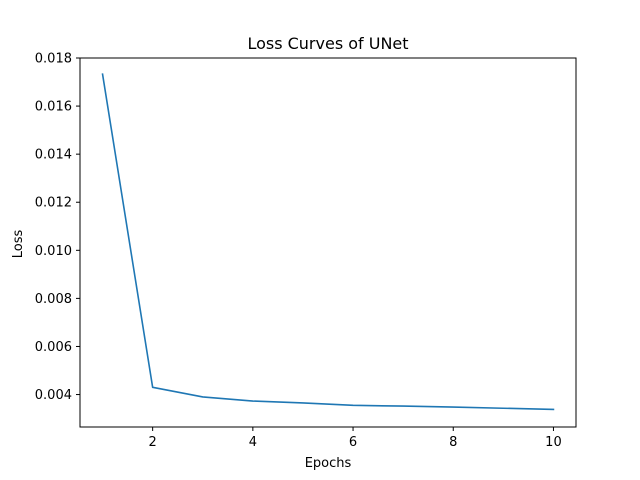 This screenshot has height=480, width=640. Describe the element at coordinates (353, 442) in the screenshot. I see `x-tick-label: 6` at that location.